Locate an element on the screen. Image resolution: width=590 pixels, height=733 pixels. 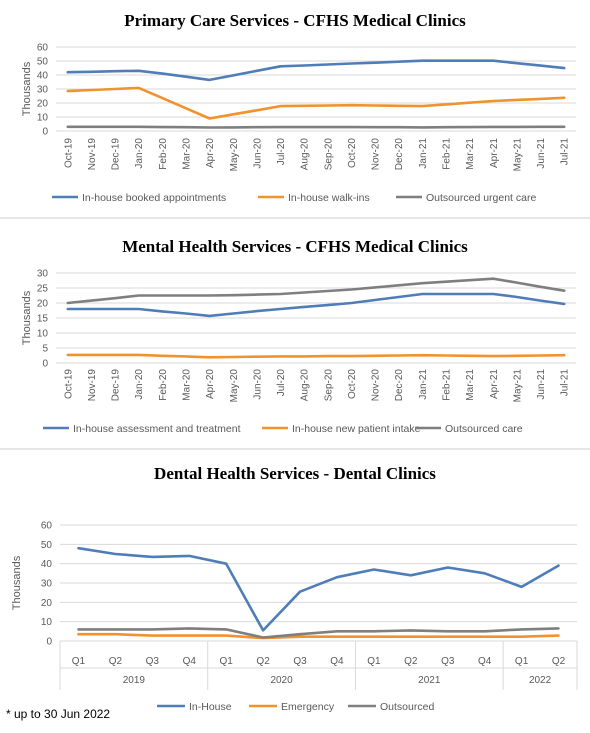
chart2-x-tick-label: May-21 is located at coordinates (517, 386).